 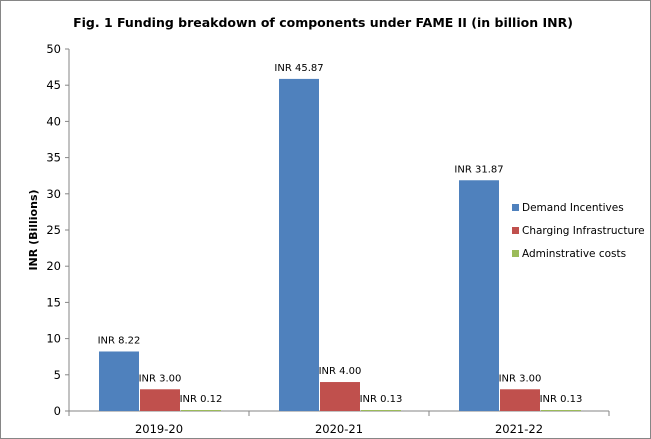 What do you see at coordinates (478, 169) in the screenshot?
I see `data-label: INR 31.87` at bounding box center [478, 169].